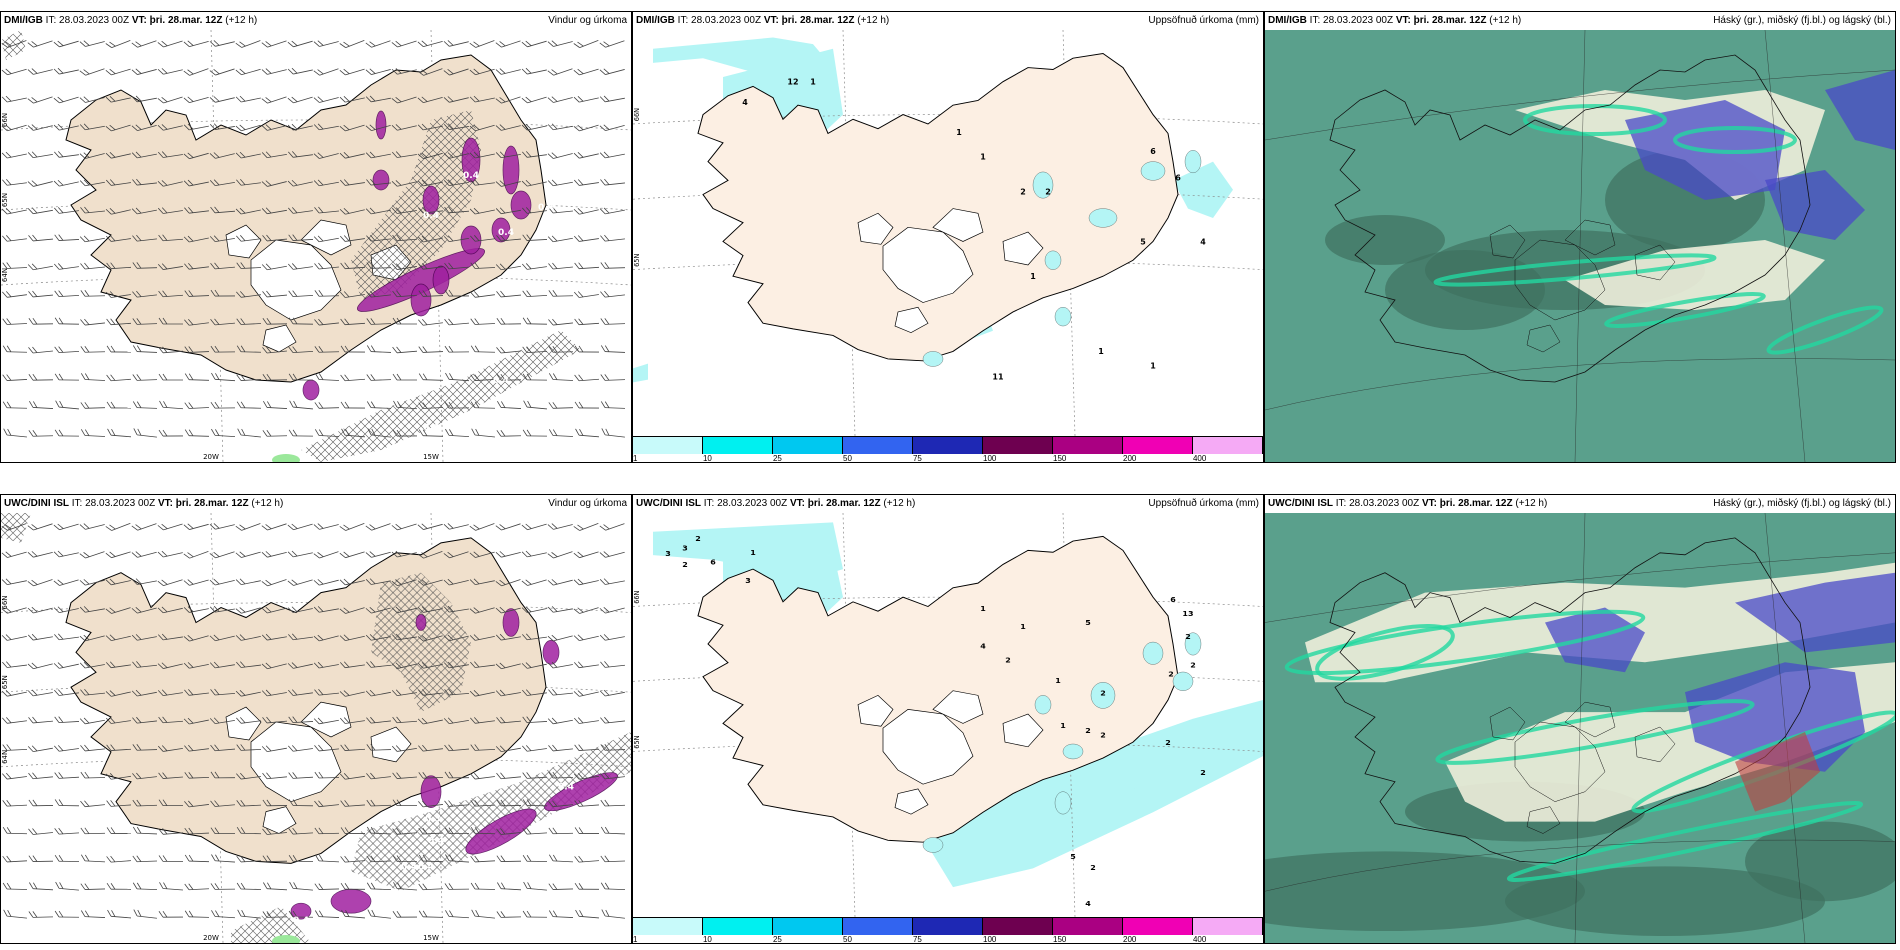  Describe the element at coordinates (990, 939) in the screenshot. I see `colorbar-tick-label: 100` at that location.